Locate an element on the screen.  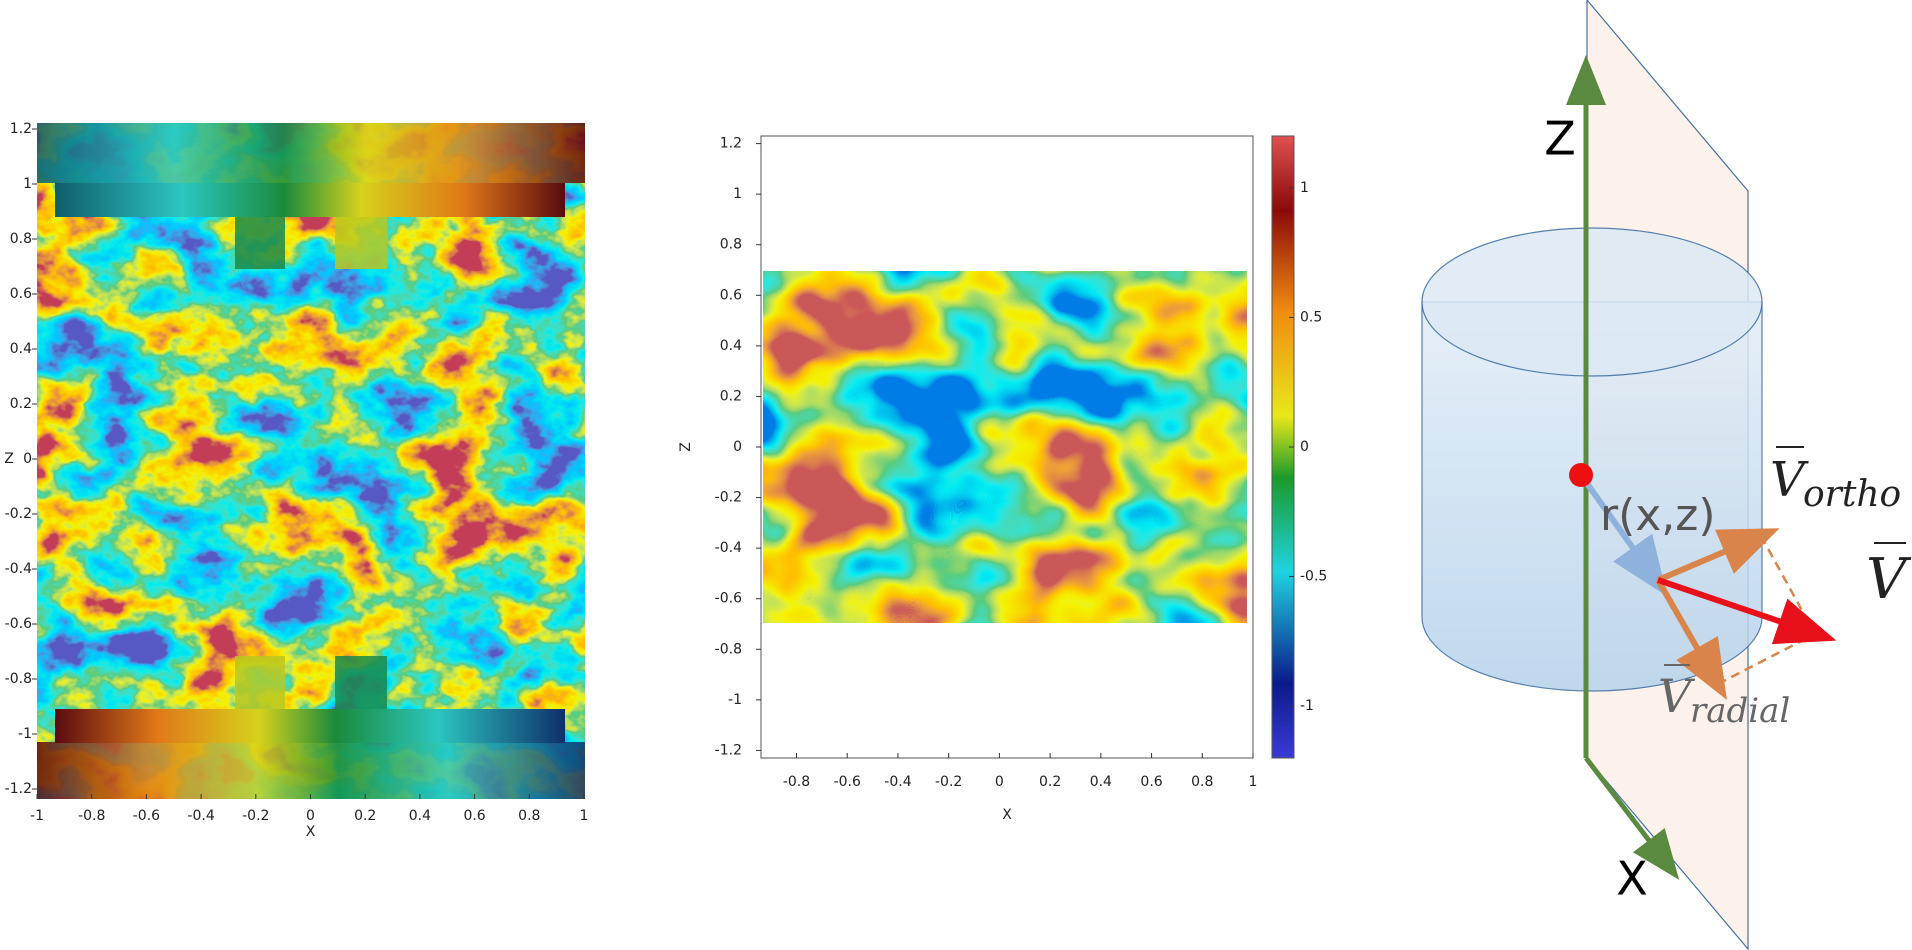
ortho-subscript: ortho is located at coordinates (1852, 494).